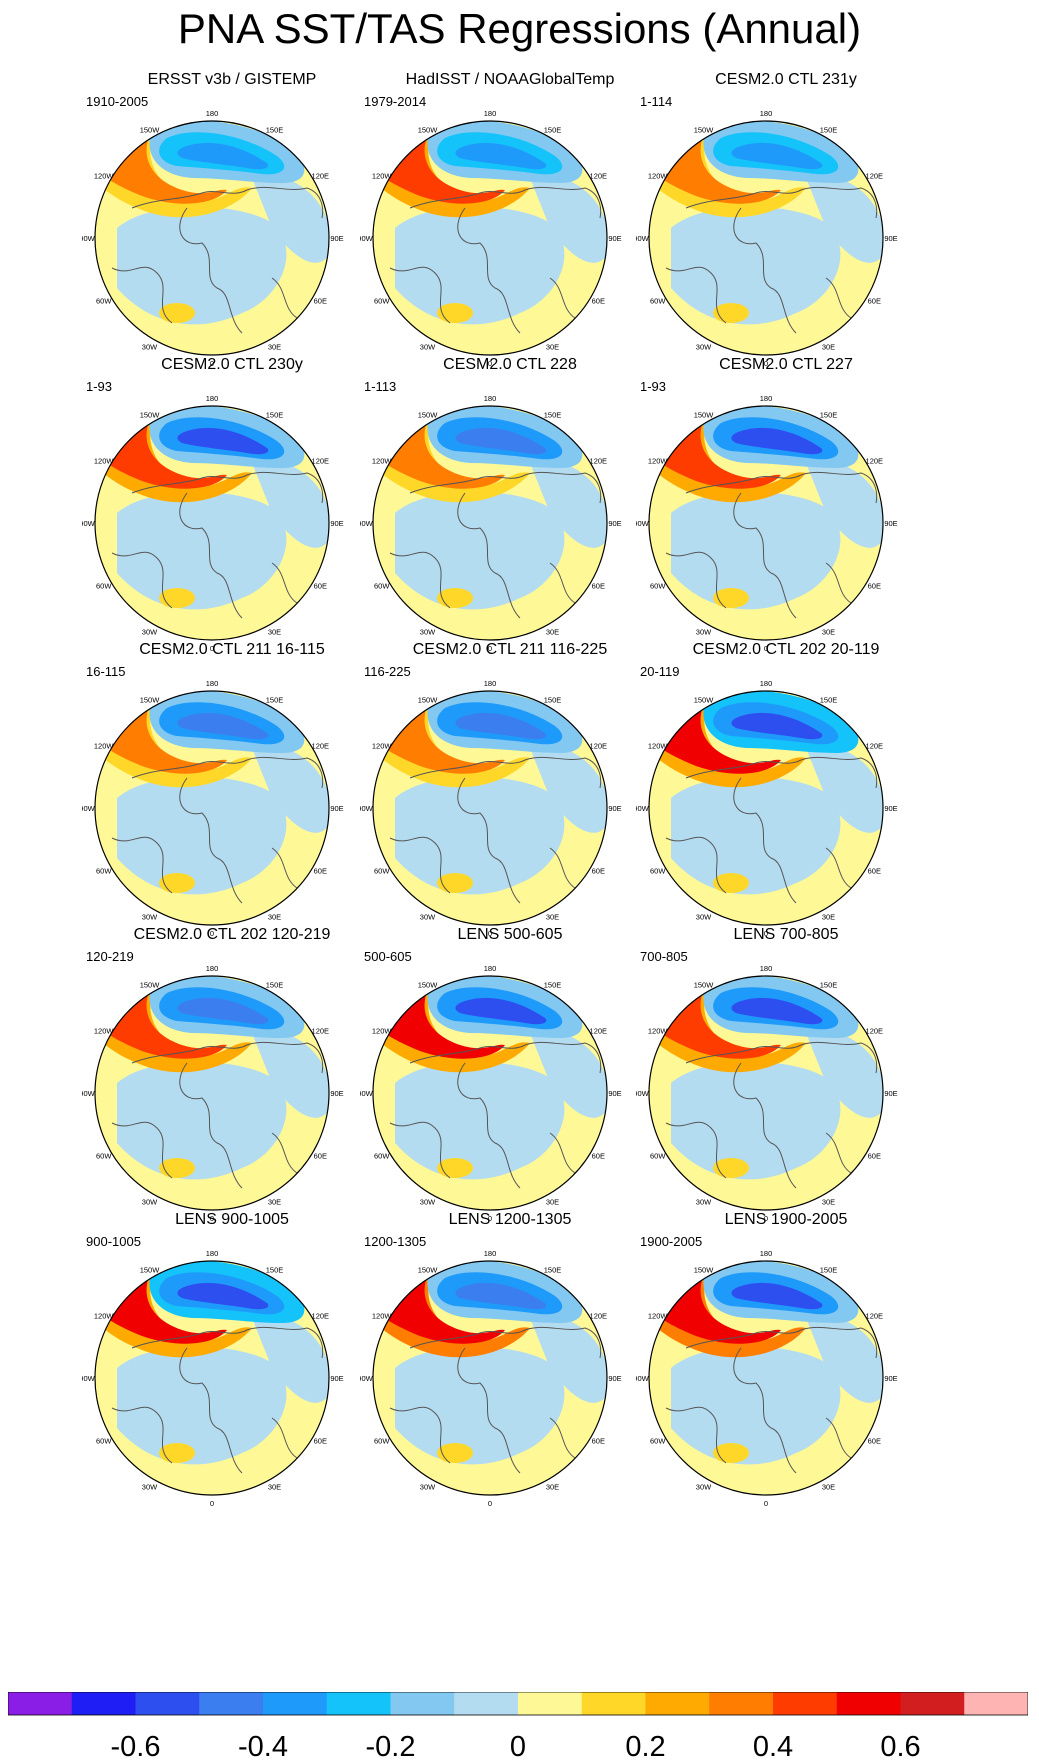 Image resolution: width=1039 pixels, height=1762 pixels. Describe the element at coordinates (510, 79) in the screenshot. I see `panel-title: HadISST / NOAAGlobalTemp` at that location.